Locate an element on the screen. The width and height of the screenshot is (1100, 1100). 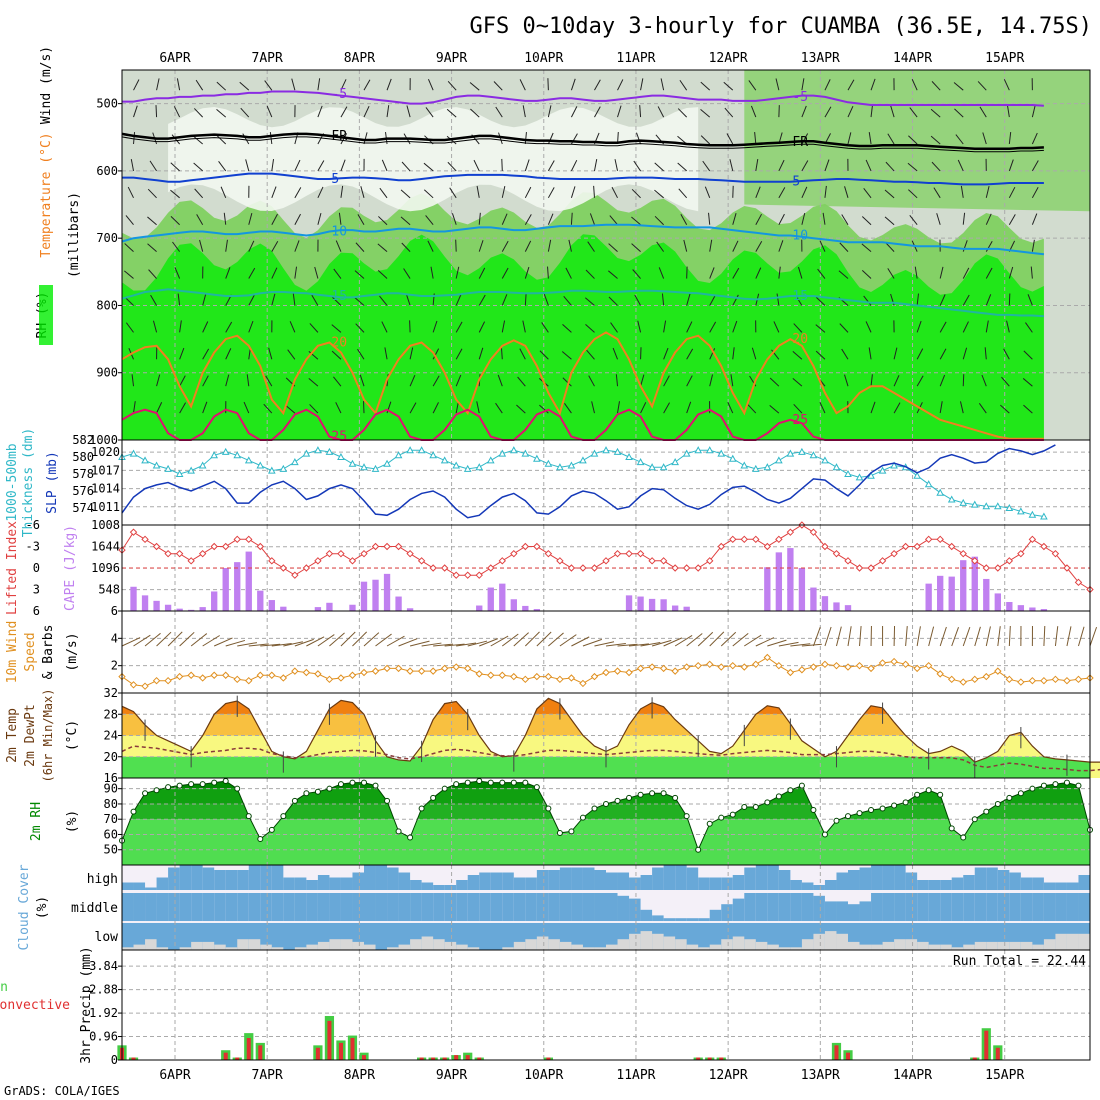
axis-label-barbs: & Barbs is located at coordinates (48, 652).